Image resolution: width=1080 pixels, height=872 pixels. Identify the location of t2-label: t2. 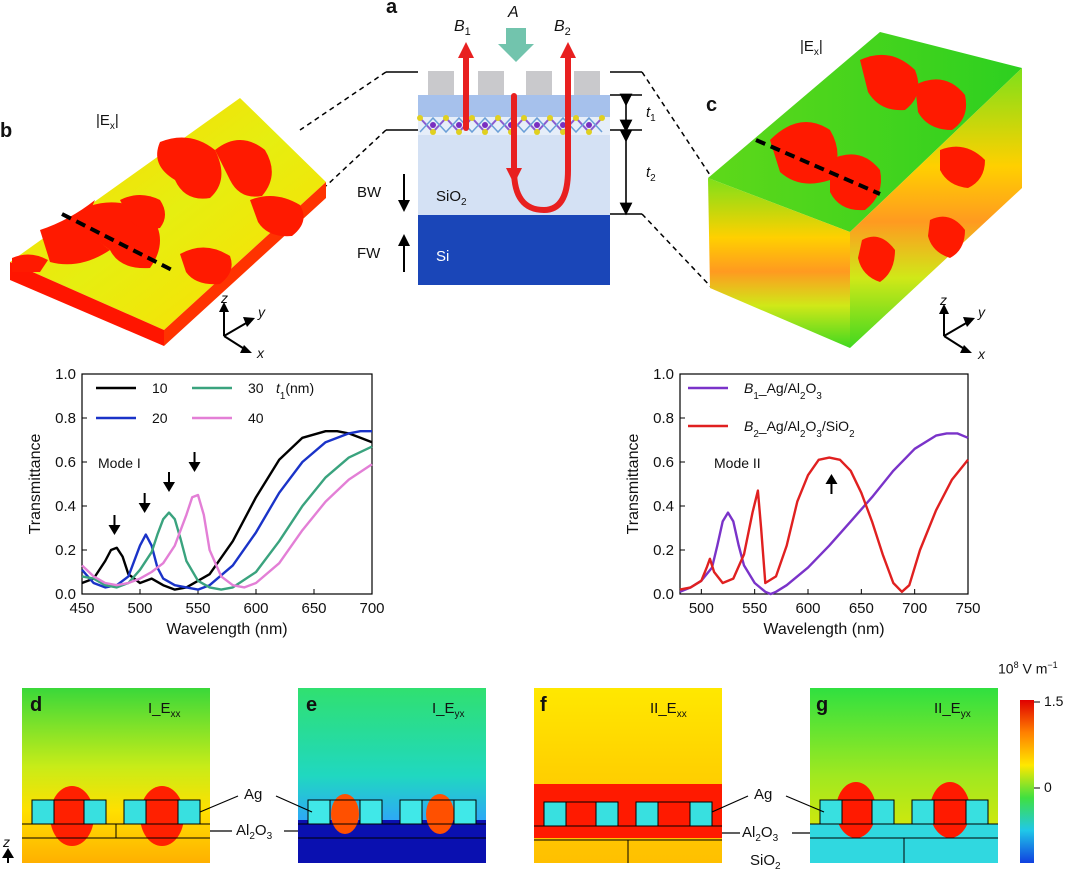
(651, 174).